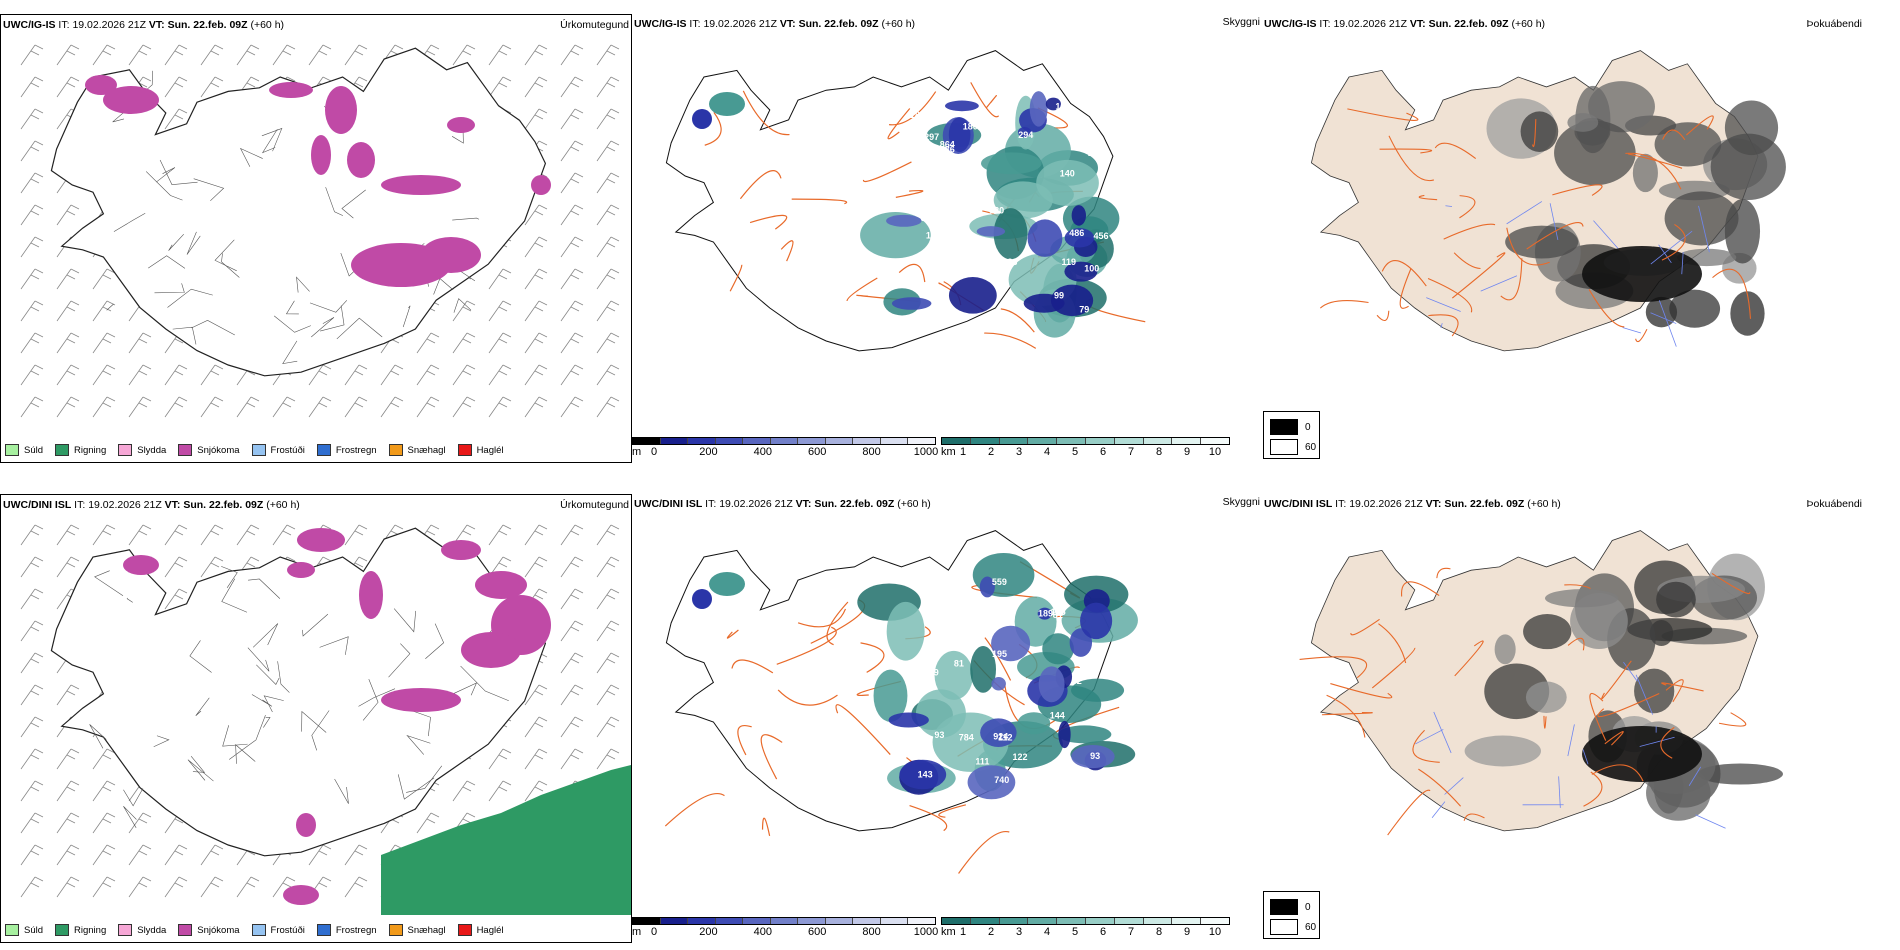  What do you see at coordinates (926, 932) in the screenshot?
I see `colorbar-tick: 1000` at bounding box center [926, 932].